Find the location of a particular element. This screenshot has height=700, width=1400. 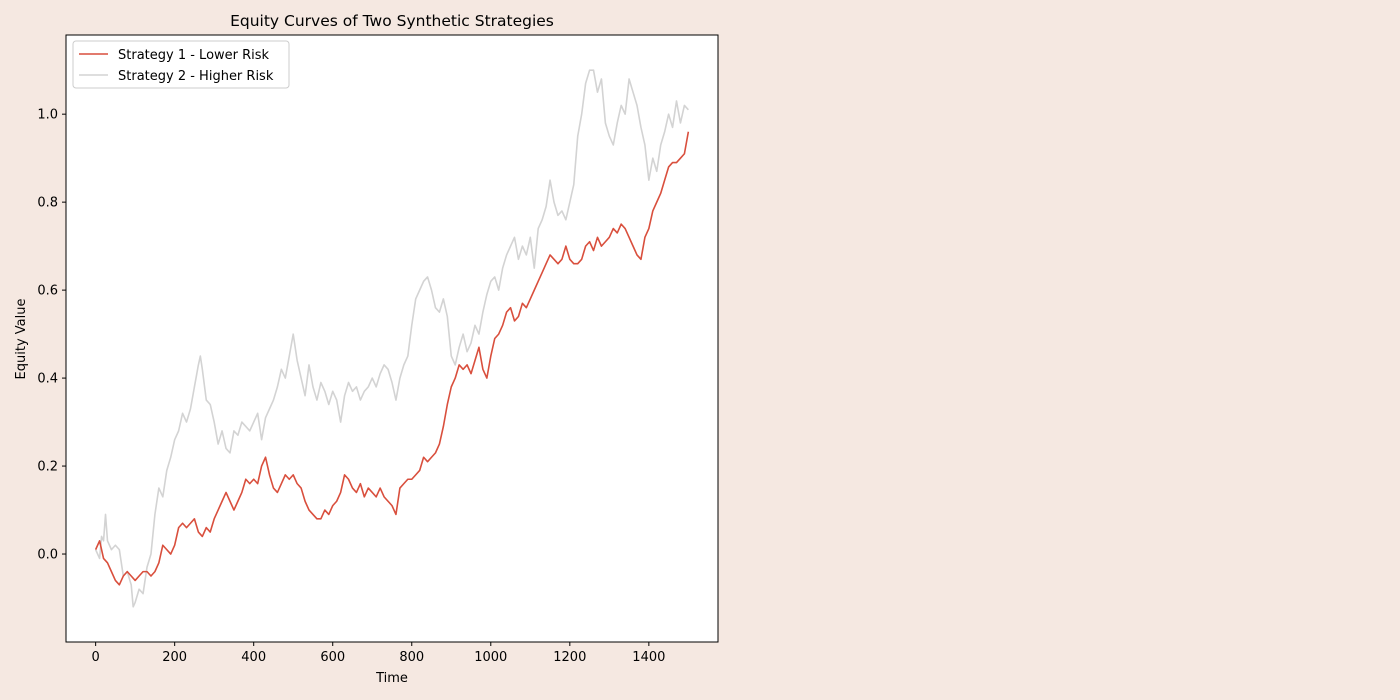

y-tick-label: 0.2 is located at coordinates (47, 467).